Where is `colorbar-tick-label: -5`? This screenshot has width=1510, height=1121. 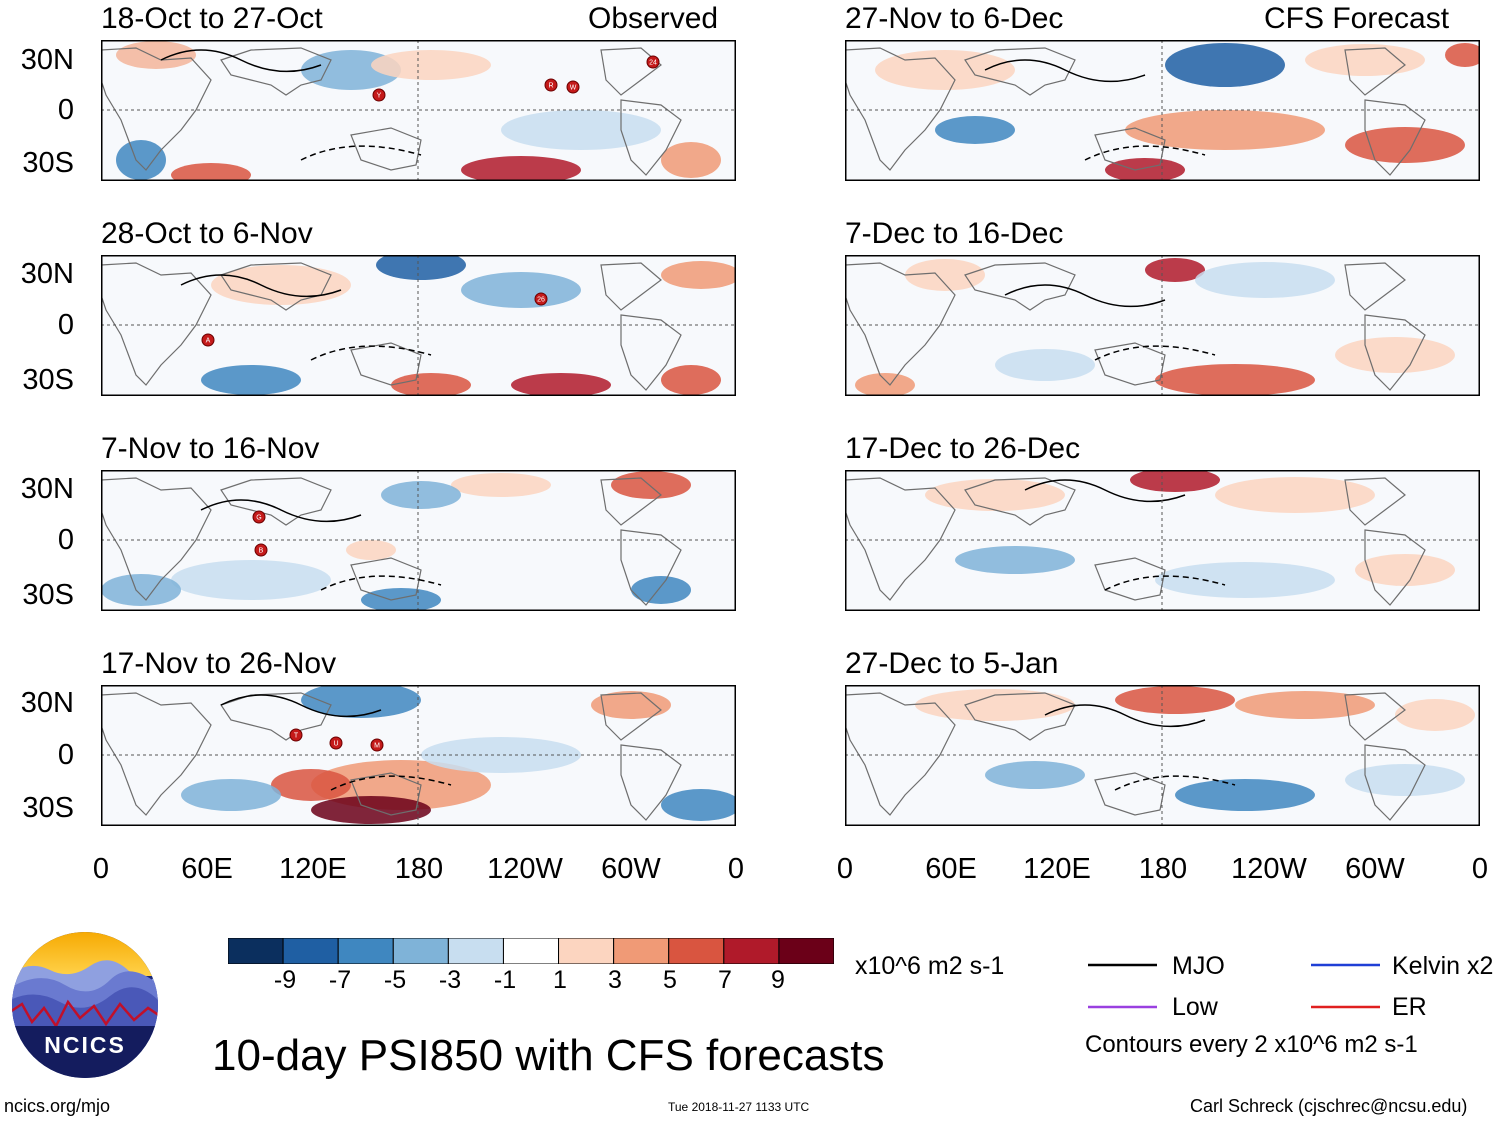
colorbar-tick-label: -5 is located at coordinates (395, 980).